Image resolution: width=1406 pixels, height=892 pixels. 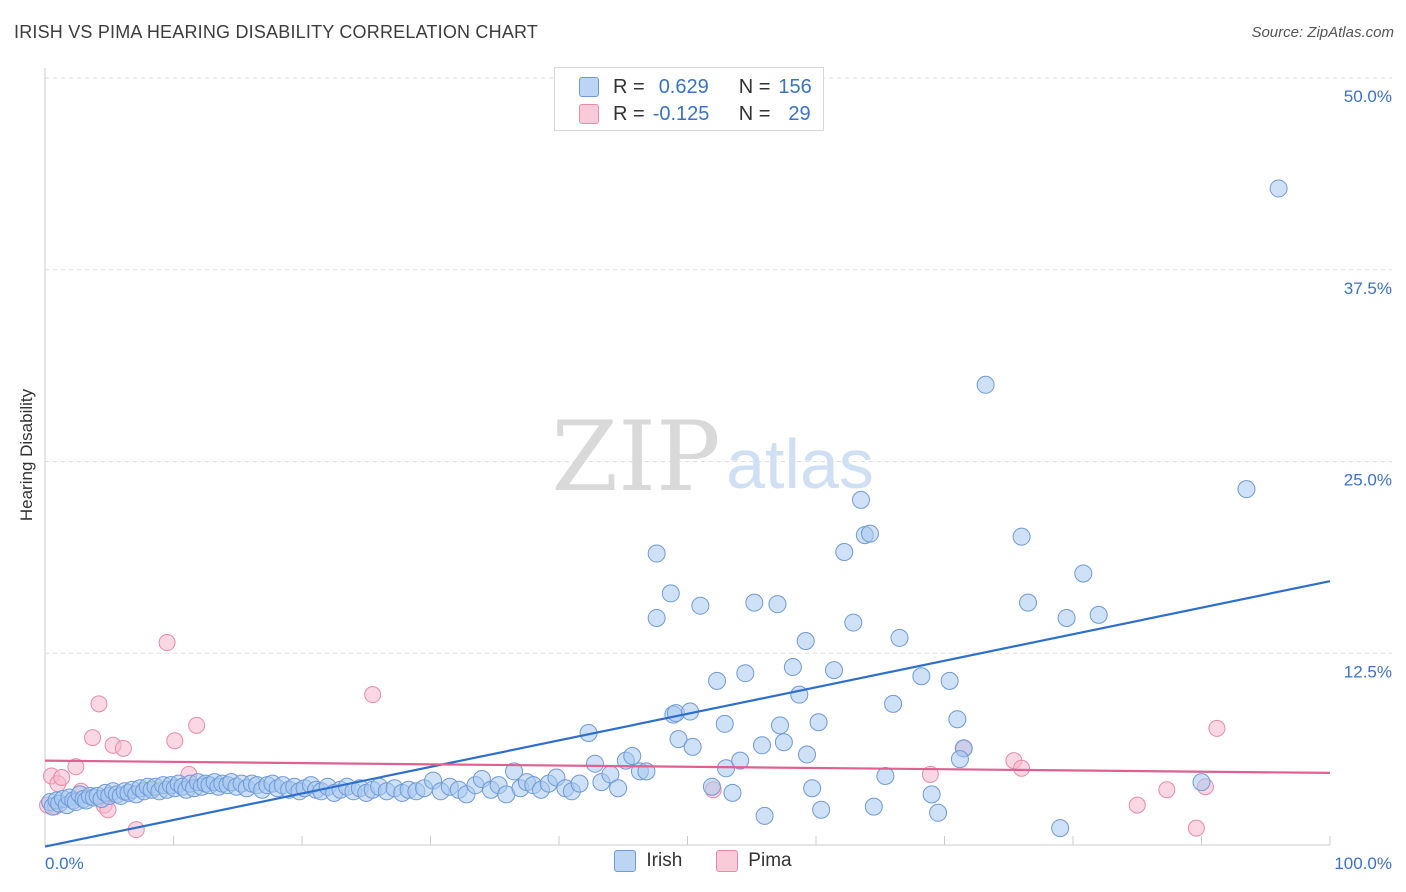 What do you see at coordinates (770, 860) in the screenshot?
I see `legend-label-pima: Pima` at bounding box center [770, 860].